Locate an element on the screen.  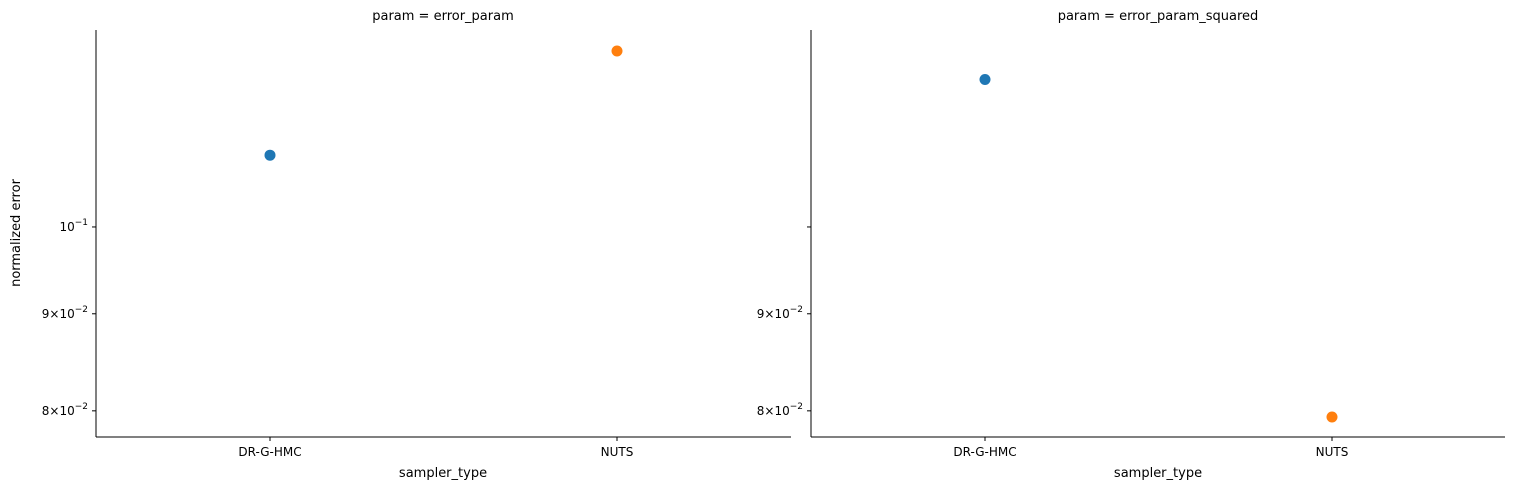
y-axis-label: normalized error is located at coordinates (16, 232).